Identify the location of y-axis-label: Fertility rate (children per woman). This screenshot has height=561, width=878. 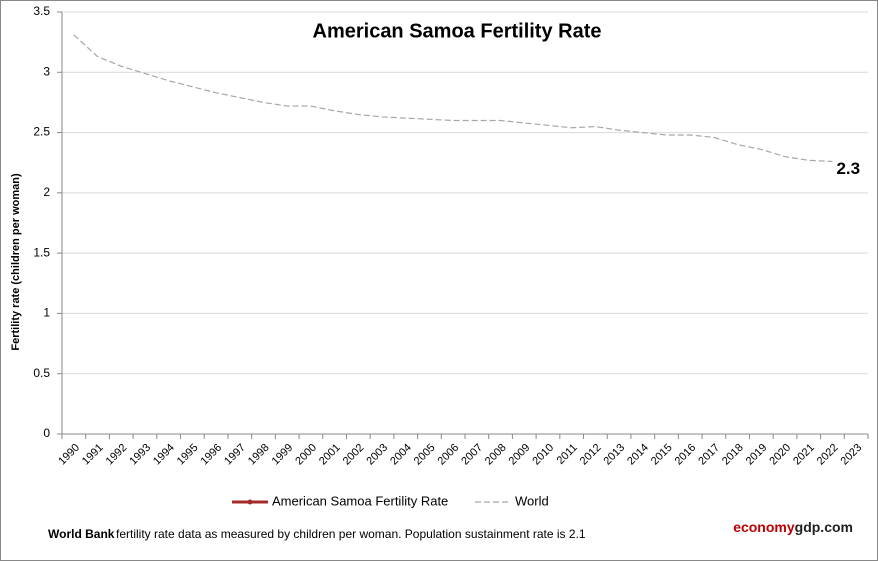
(16, 262).